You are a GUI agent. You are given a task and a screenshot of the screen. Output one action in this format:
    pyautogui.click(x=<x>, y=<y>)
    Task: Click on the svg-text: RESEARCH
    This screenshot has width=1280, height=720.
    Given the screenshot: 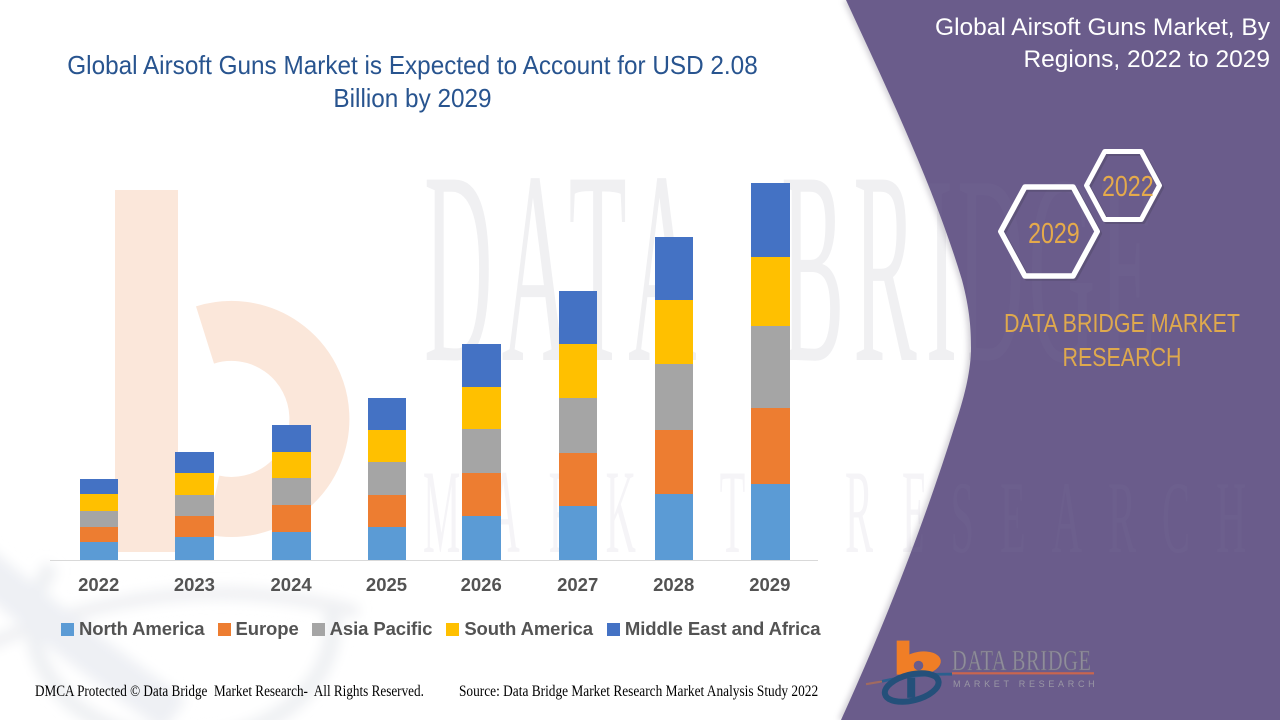 What is the action you would take?
    pyautogui.click(x=1058, y=517)
    